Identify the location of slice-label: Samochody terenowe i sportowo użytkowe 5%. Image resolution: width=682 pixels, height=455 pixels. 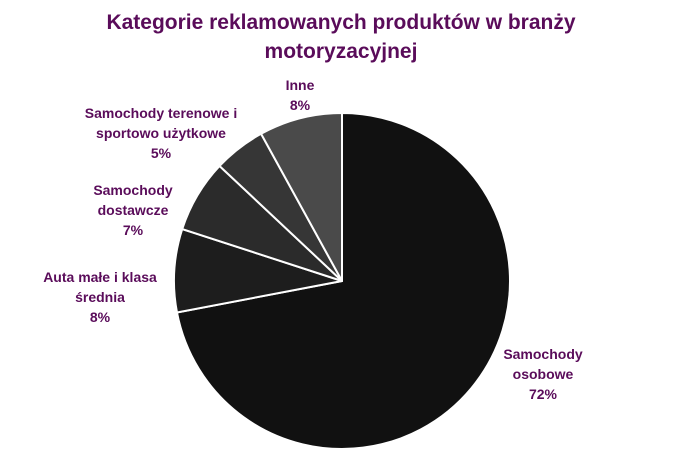
(161, 133).